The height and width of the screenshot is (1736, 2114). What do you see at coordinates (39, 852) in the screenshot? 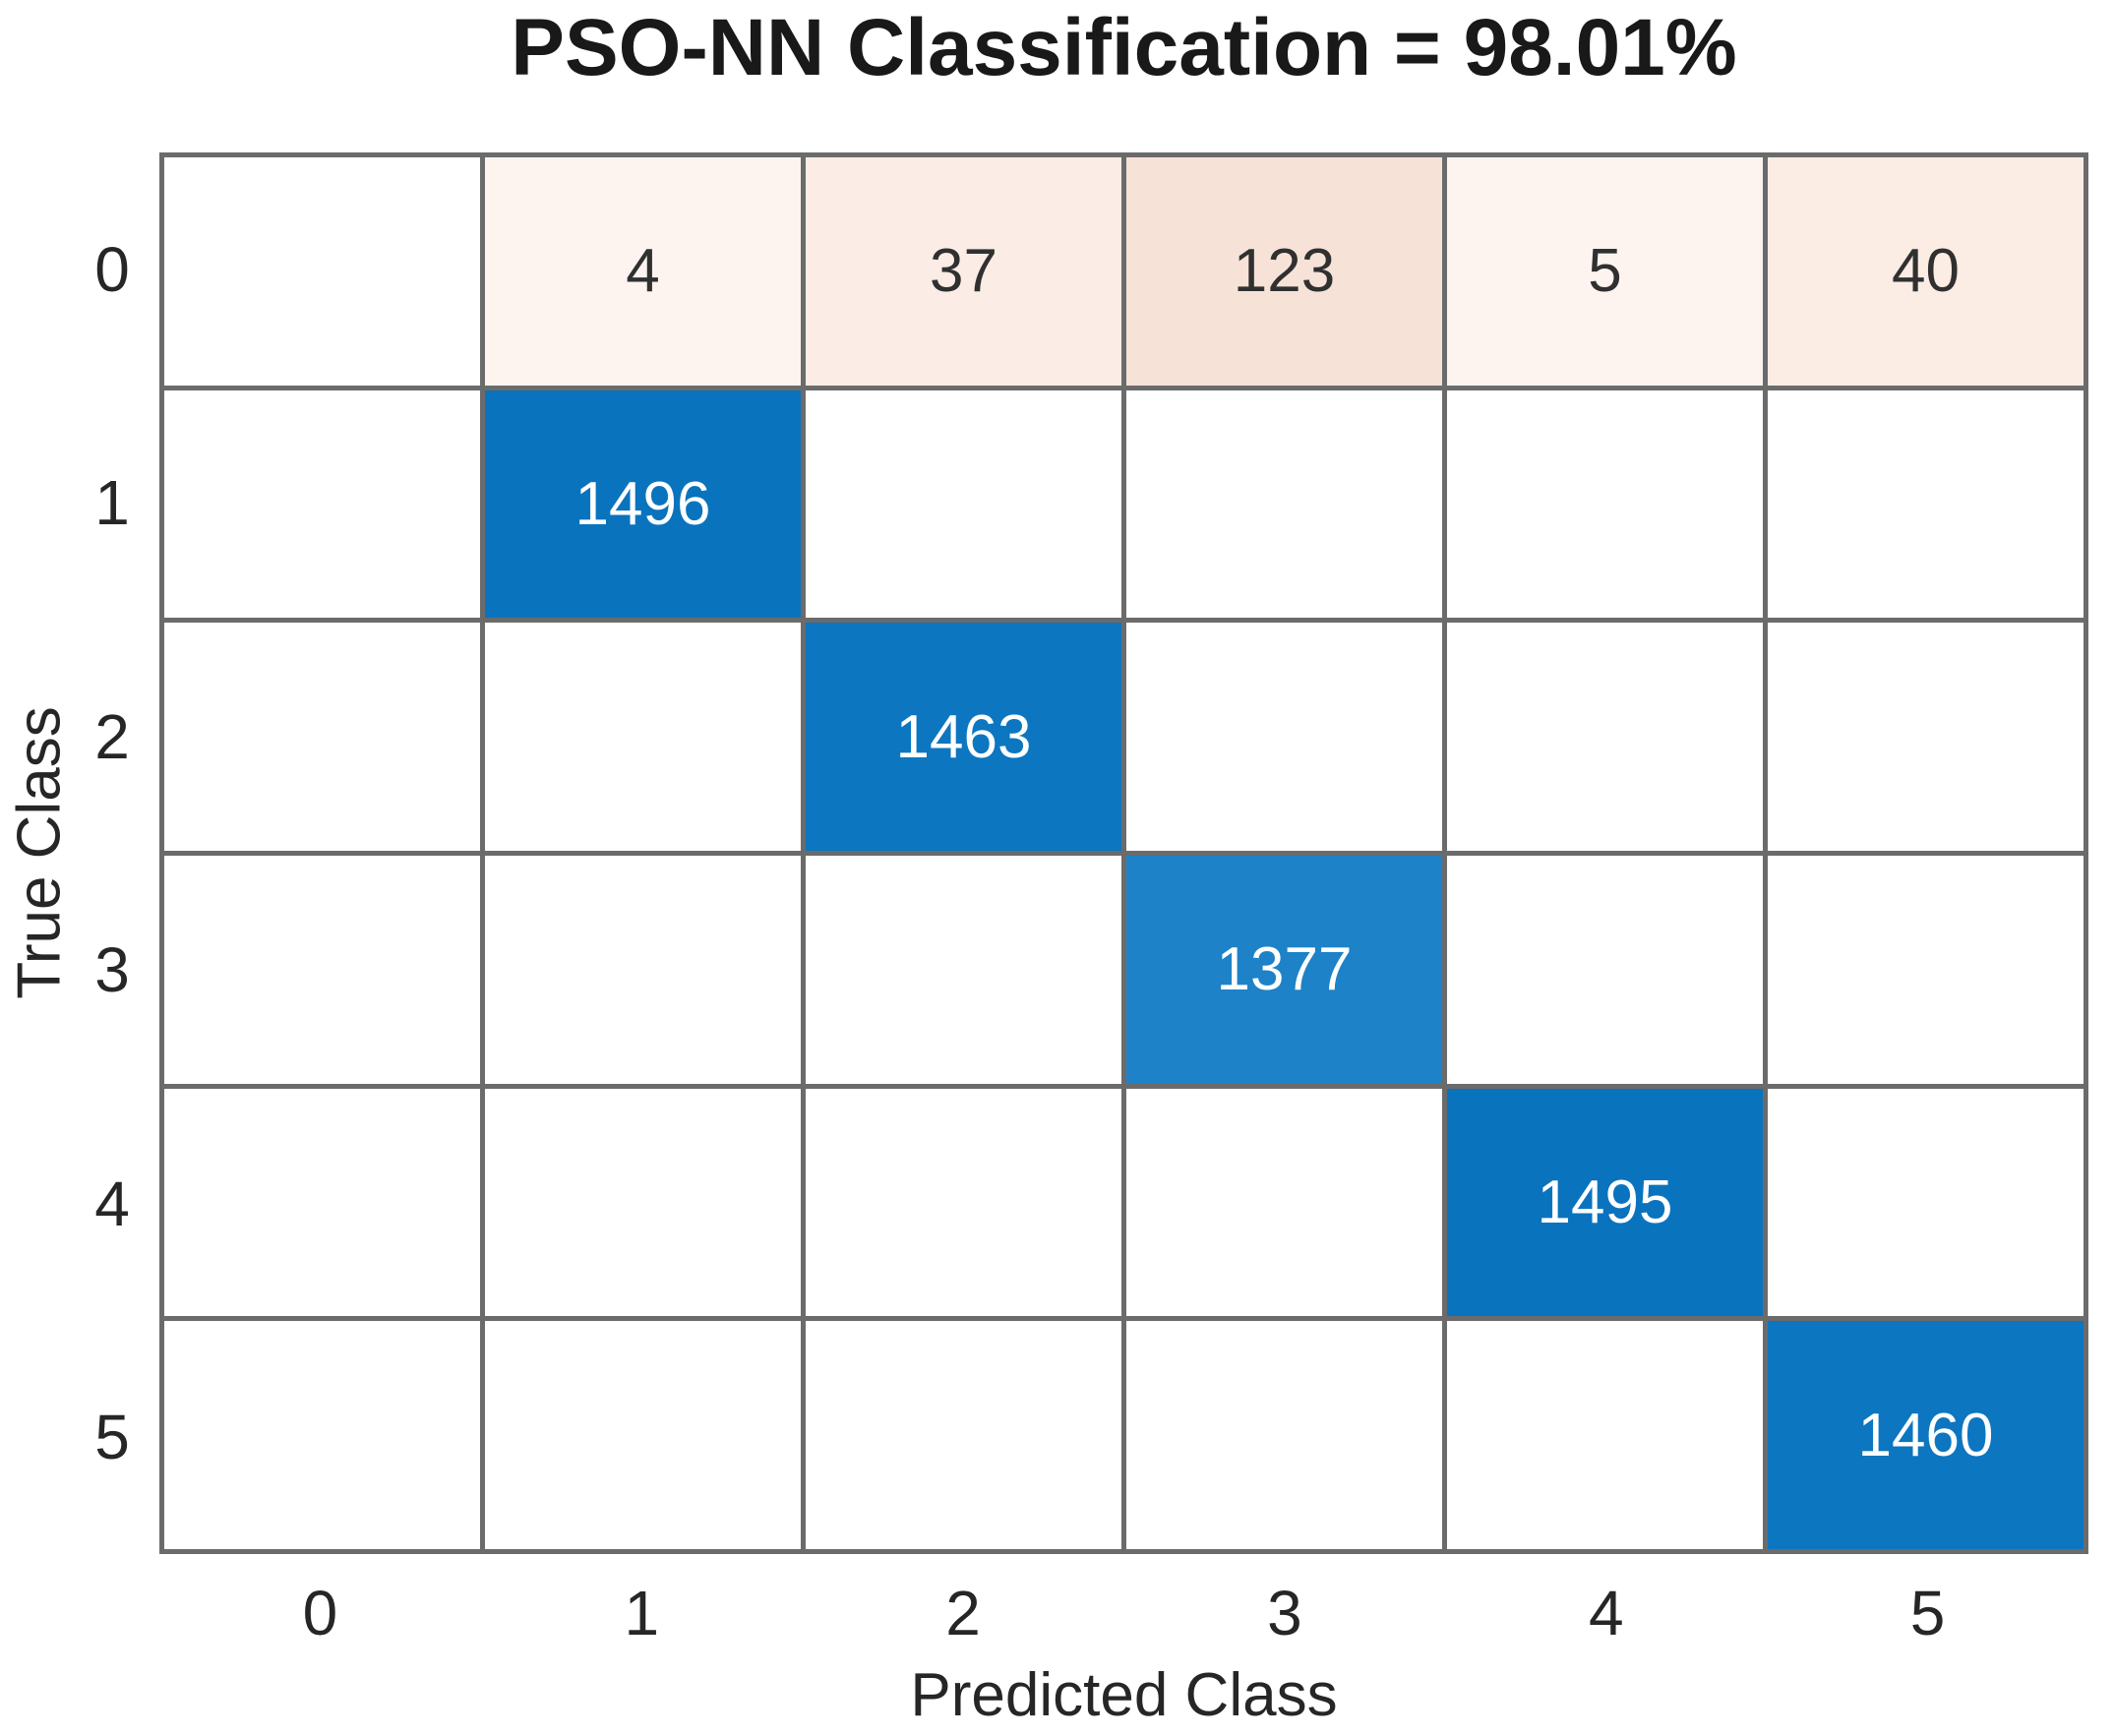
I see `y-axis-label: True Class` at bounding box center [39, 852].